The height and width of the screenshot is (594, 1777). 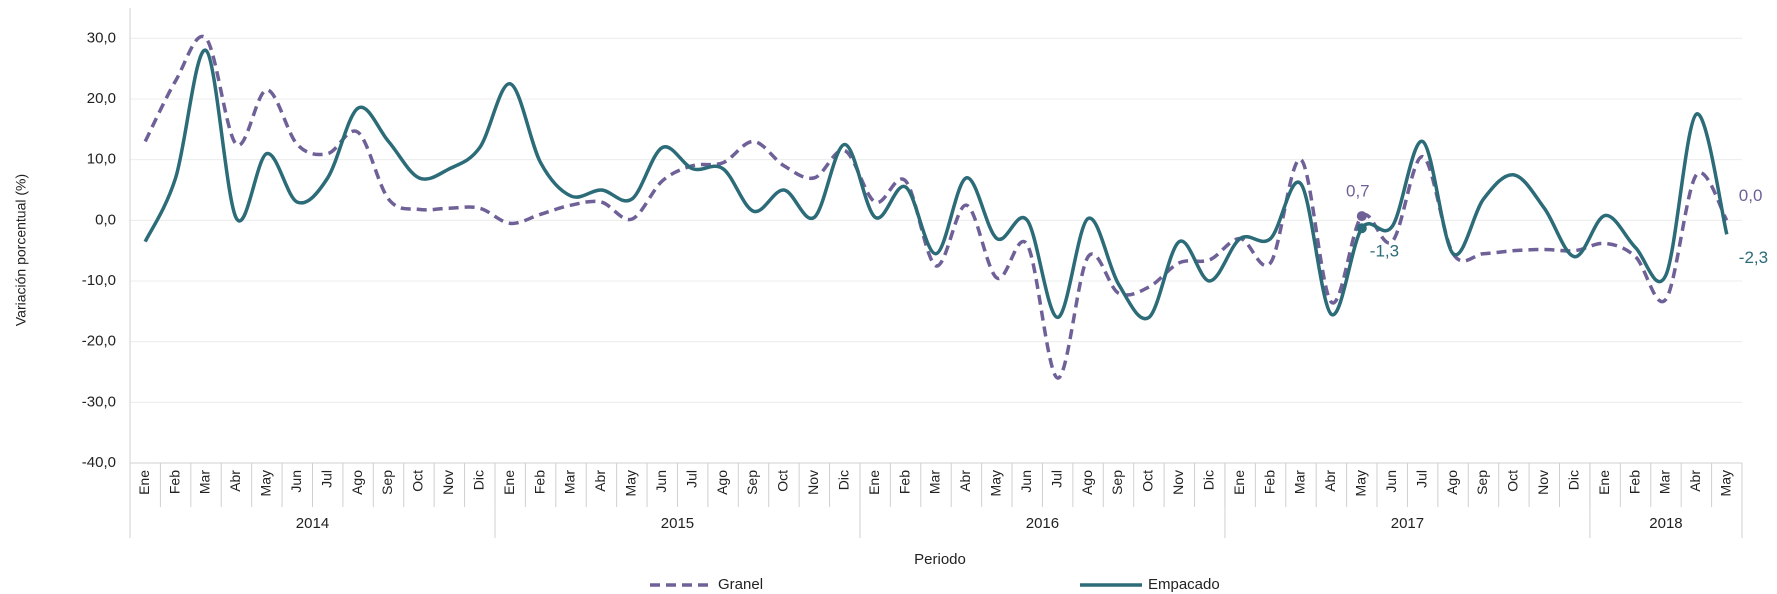 What do you see at coordinates (1751, 195) in the screenshot?
I see `data-label: 0,0` at bounding box center [1751, 195].